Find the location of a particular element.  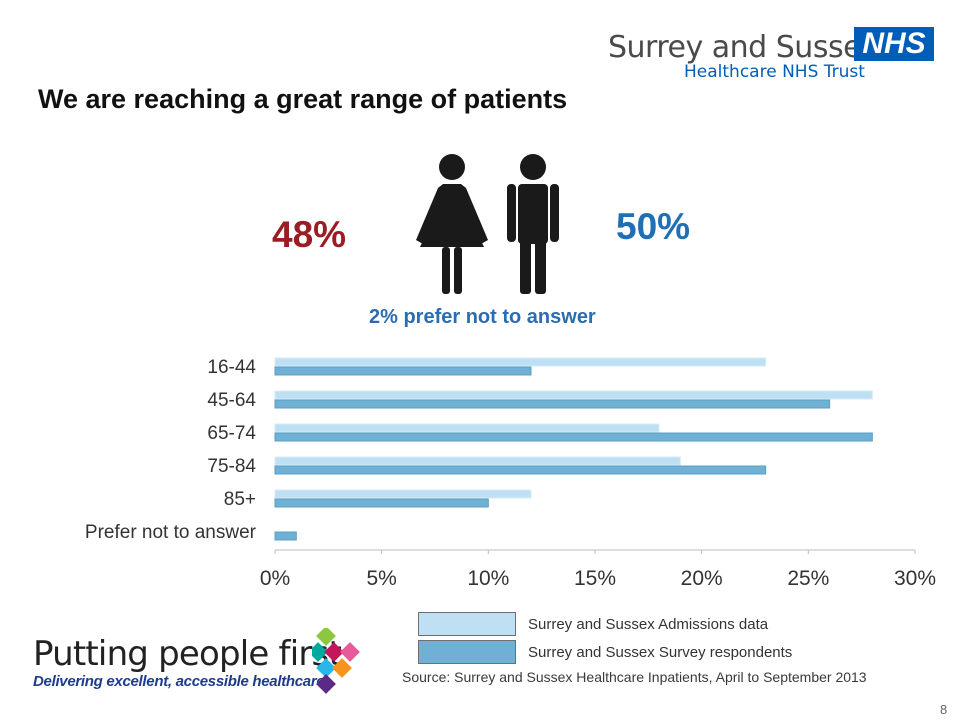

legend-swatch-survey is located at coordinates (467, 652).